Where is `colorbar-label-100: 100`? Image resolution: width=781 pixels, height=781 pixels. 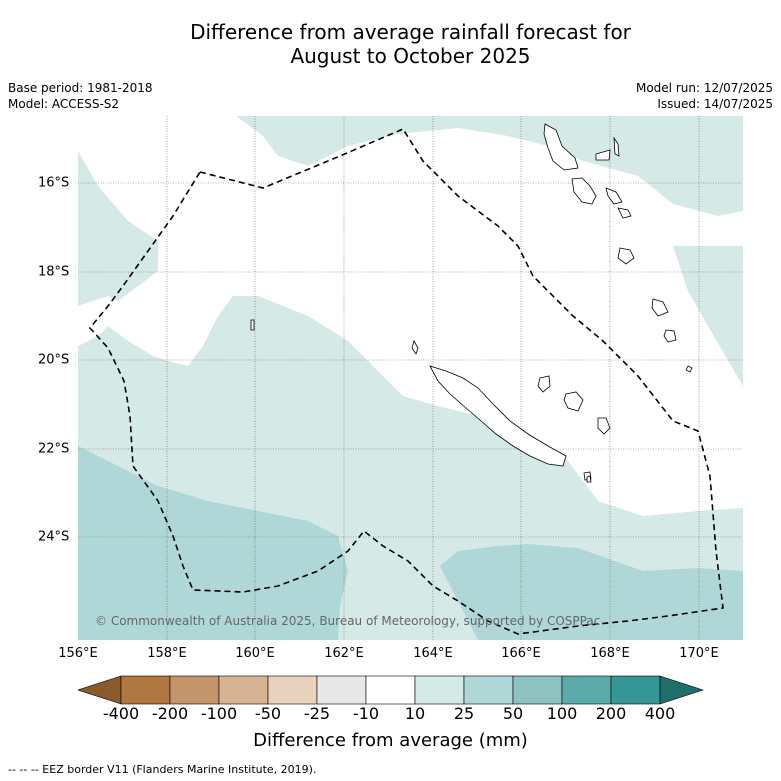
colorbar-label-100: 100 is located at coordinates (562, 713).